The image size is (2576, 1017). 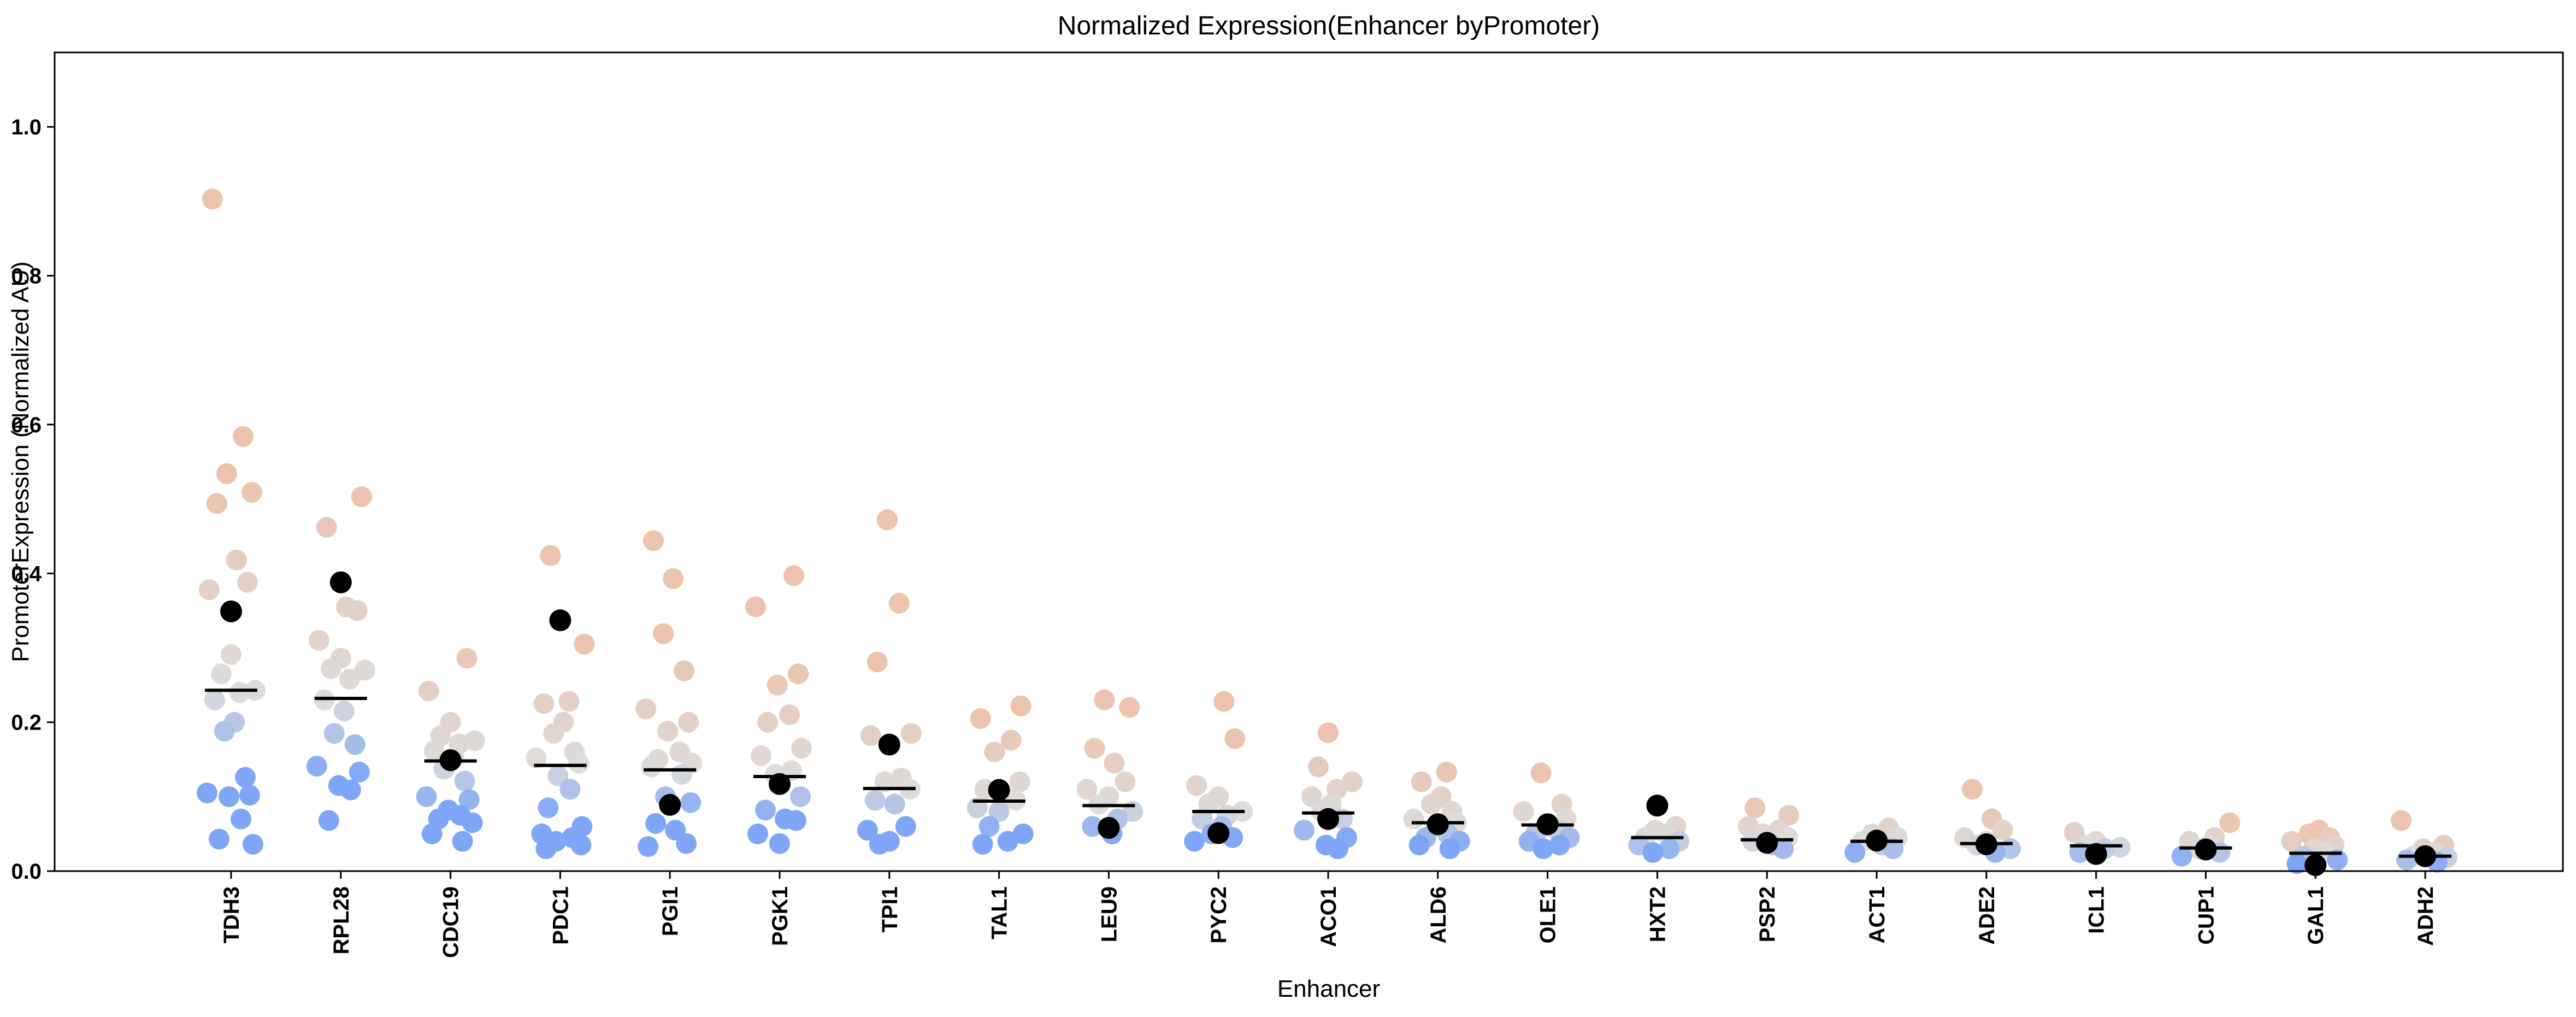 I want to click on x-tick-label: ALD6, so click(x=1438, y=914).